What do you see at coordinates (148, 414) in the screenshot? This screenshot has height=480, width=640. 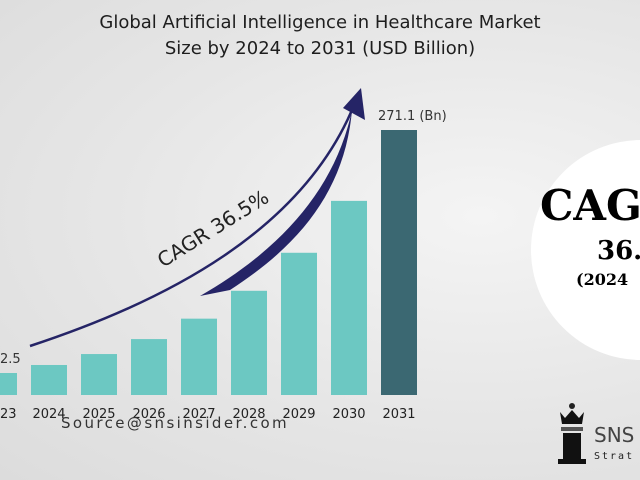 I see `x-tick-label: 2026` at bounding box center [148, 414].